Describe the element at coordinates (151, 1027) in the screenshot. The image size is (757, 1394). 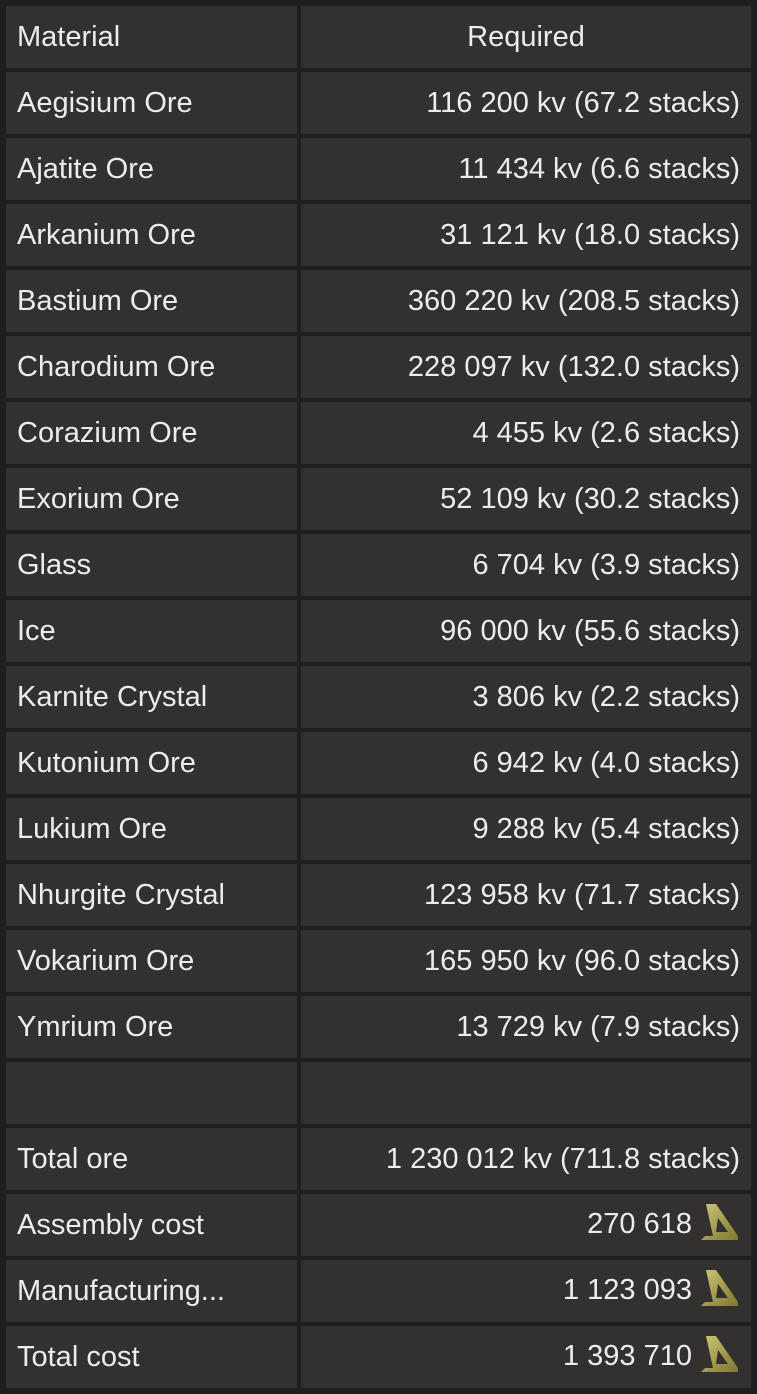
I see `material-name: Ymrium Ore` at that location.